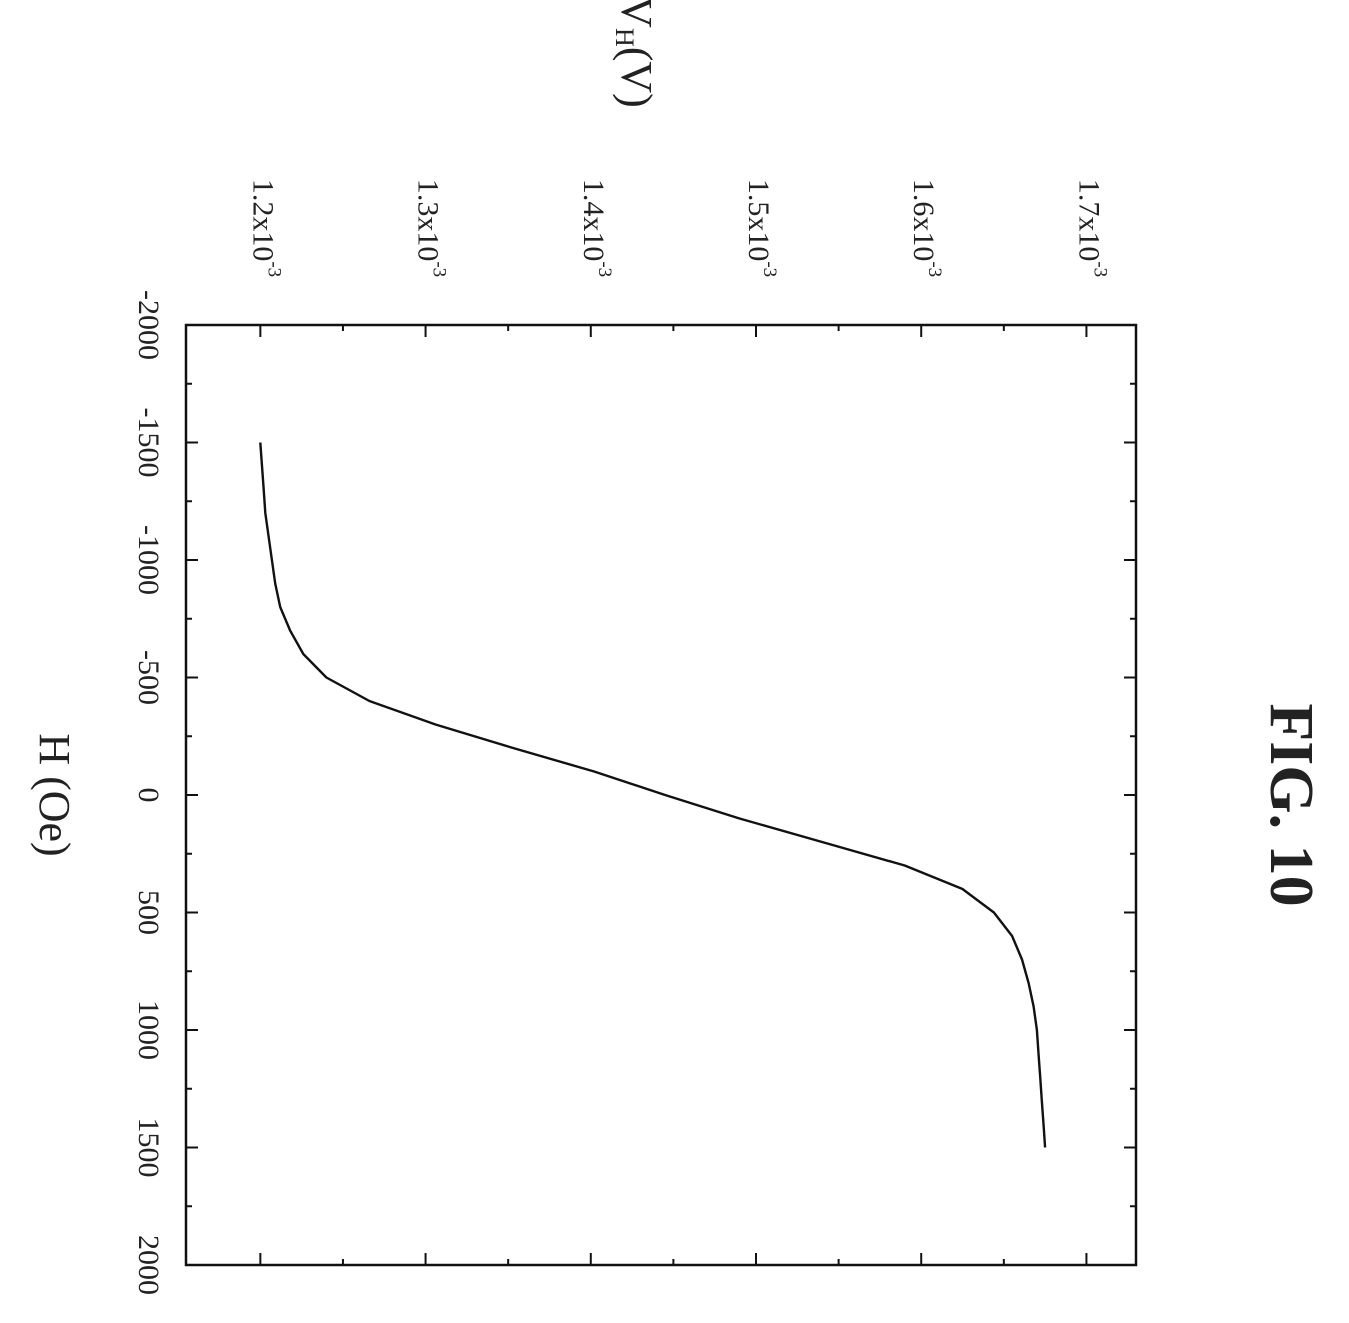 This screenshot has height=1323, width=1349. Describe the element at coordinates (148, 1265) in the screenshot. I see `x-tick-label: 2000` at that location.